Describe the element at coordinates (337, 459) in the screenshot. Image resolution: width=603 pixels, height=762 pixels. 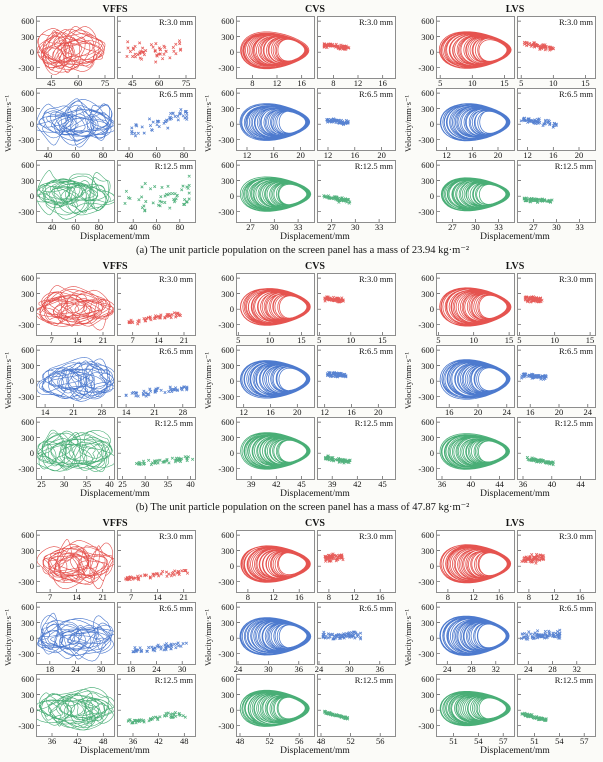
I see `scatter-points` at that location.